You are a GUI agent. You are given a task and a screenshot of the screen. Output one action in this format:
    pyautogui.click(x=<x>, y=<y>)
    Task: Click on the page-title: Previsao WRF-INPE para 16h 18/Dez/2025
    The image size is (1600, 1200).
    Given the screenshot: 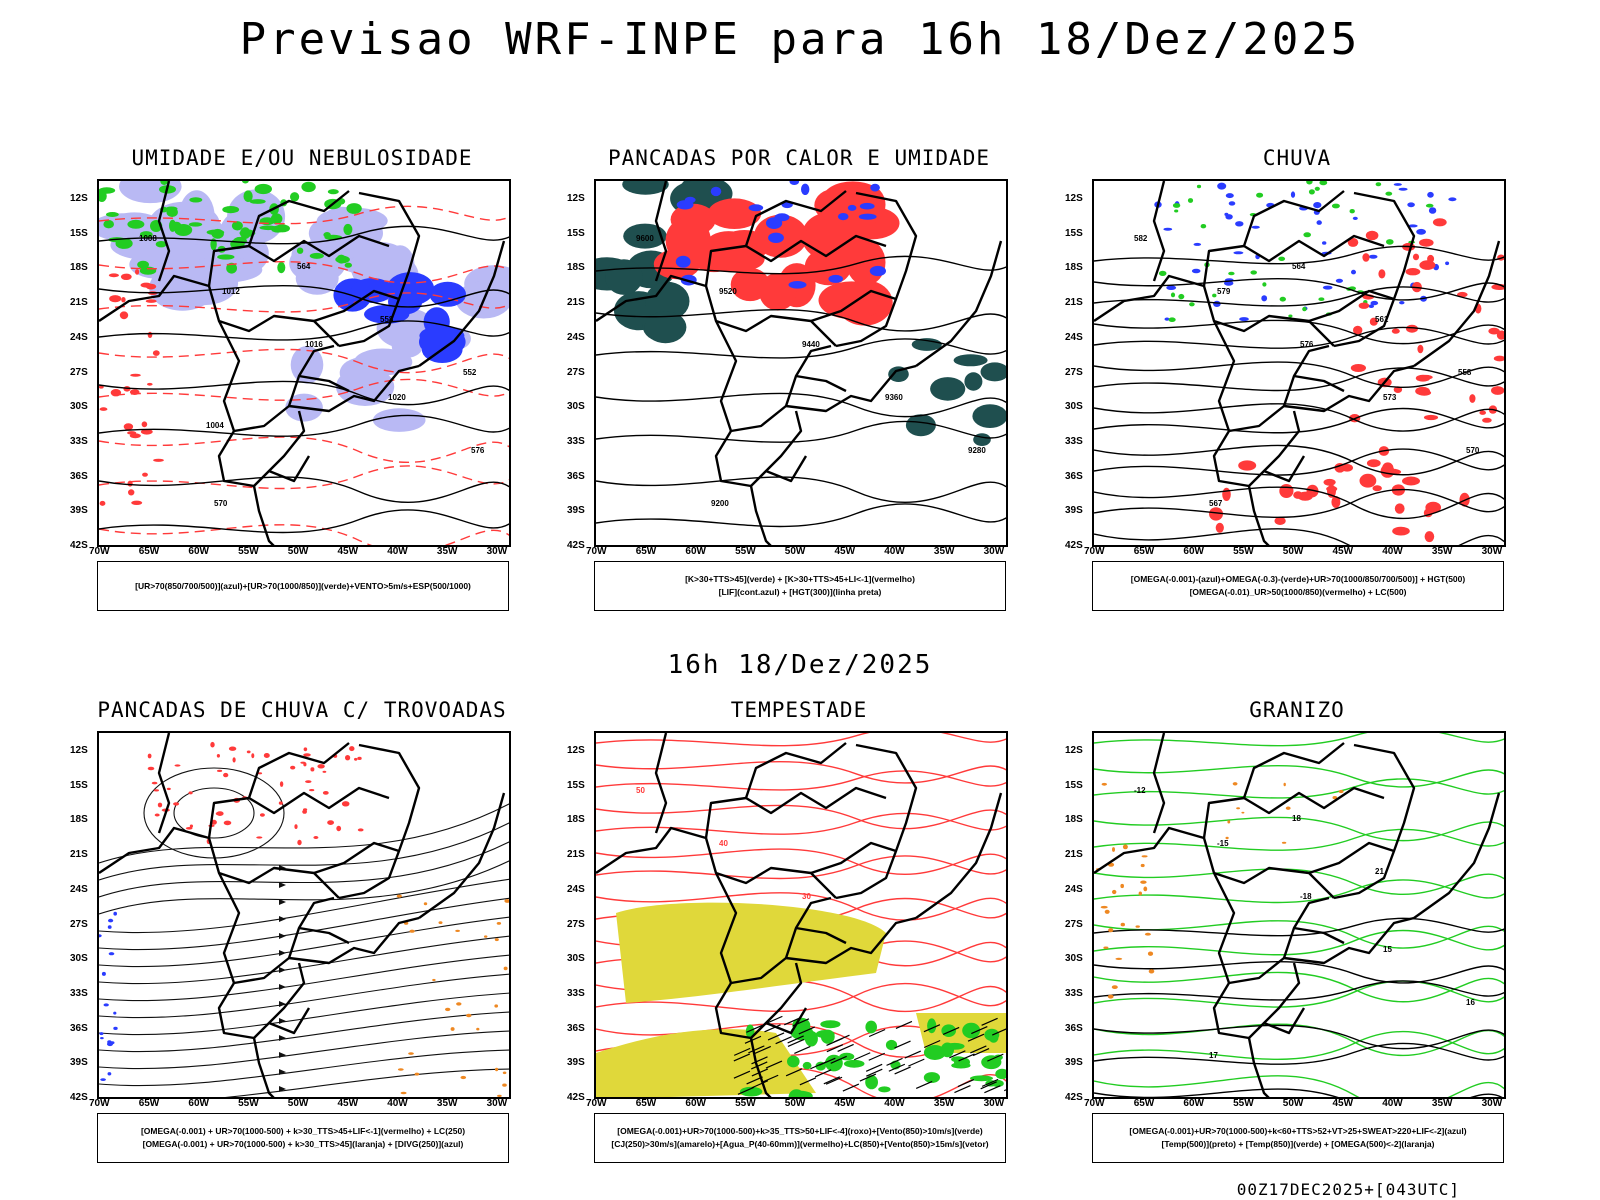 What is the action you would take?
    pyautogui.click(x=800, y=39)
    